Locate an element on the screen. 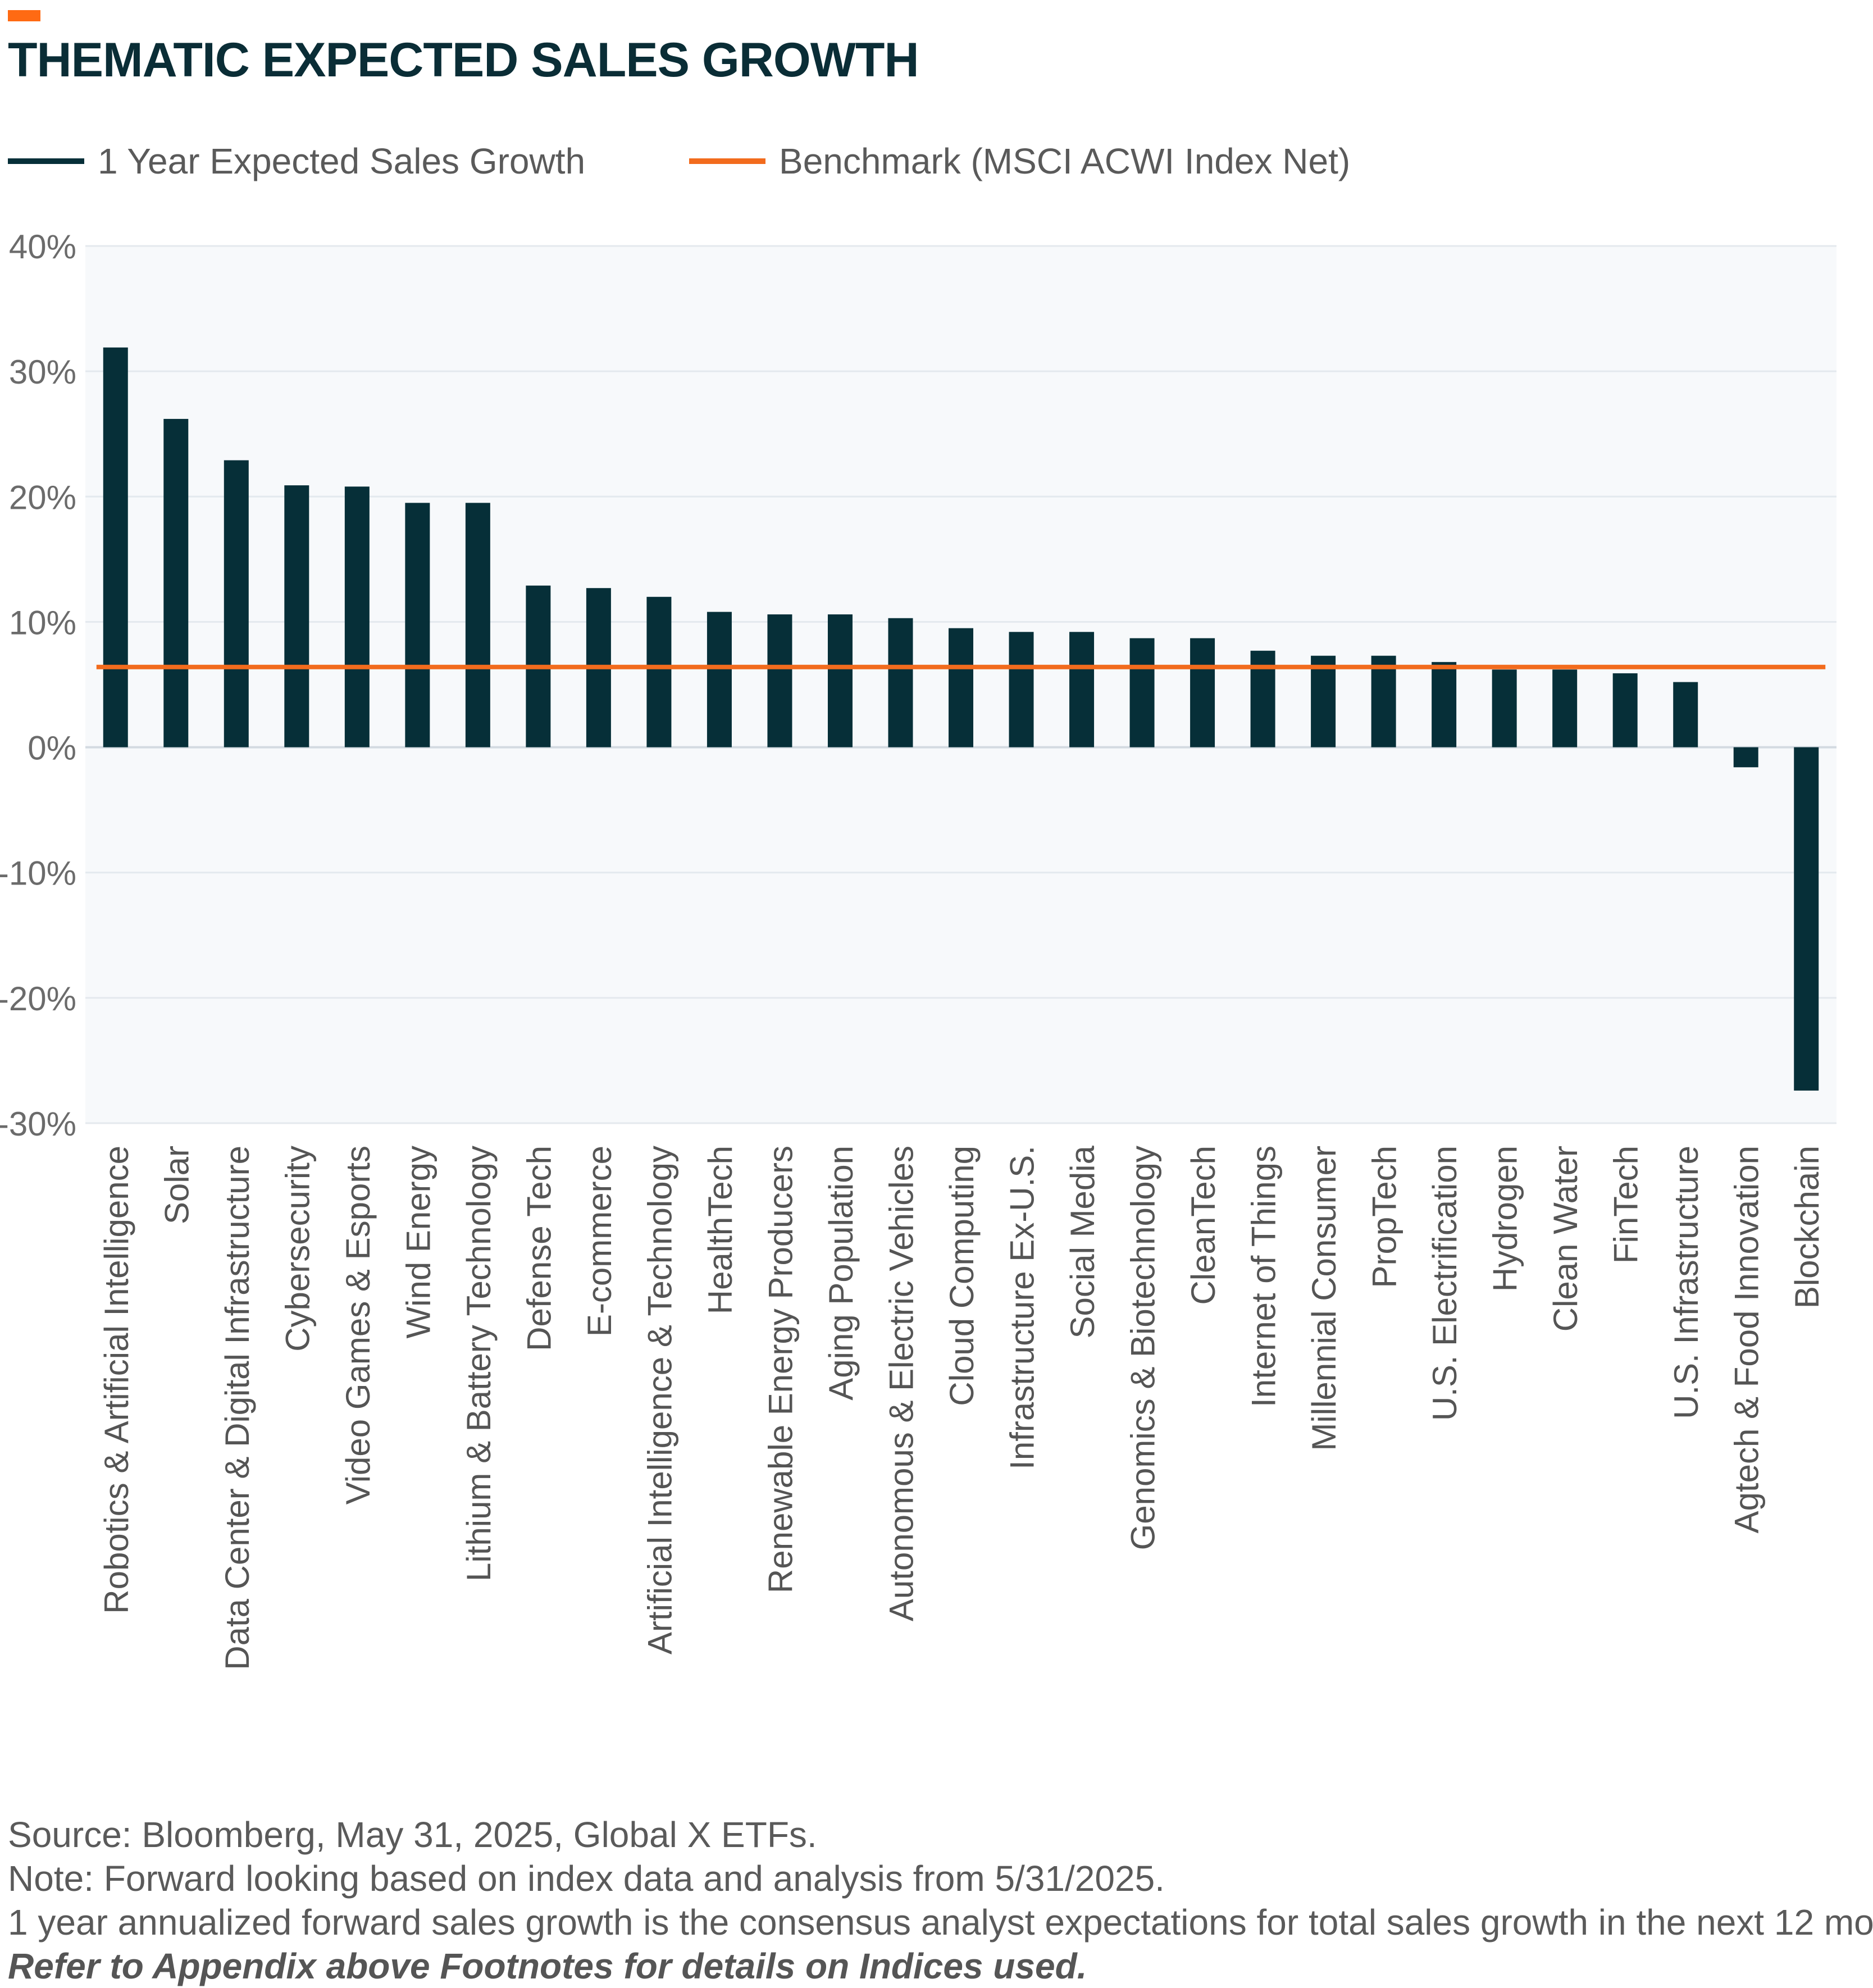 The image size is (1873, 1988). x-tick-label: Agtech & Food Innovation is located at coordinates (1747, 1339).